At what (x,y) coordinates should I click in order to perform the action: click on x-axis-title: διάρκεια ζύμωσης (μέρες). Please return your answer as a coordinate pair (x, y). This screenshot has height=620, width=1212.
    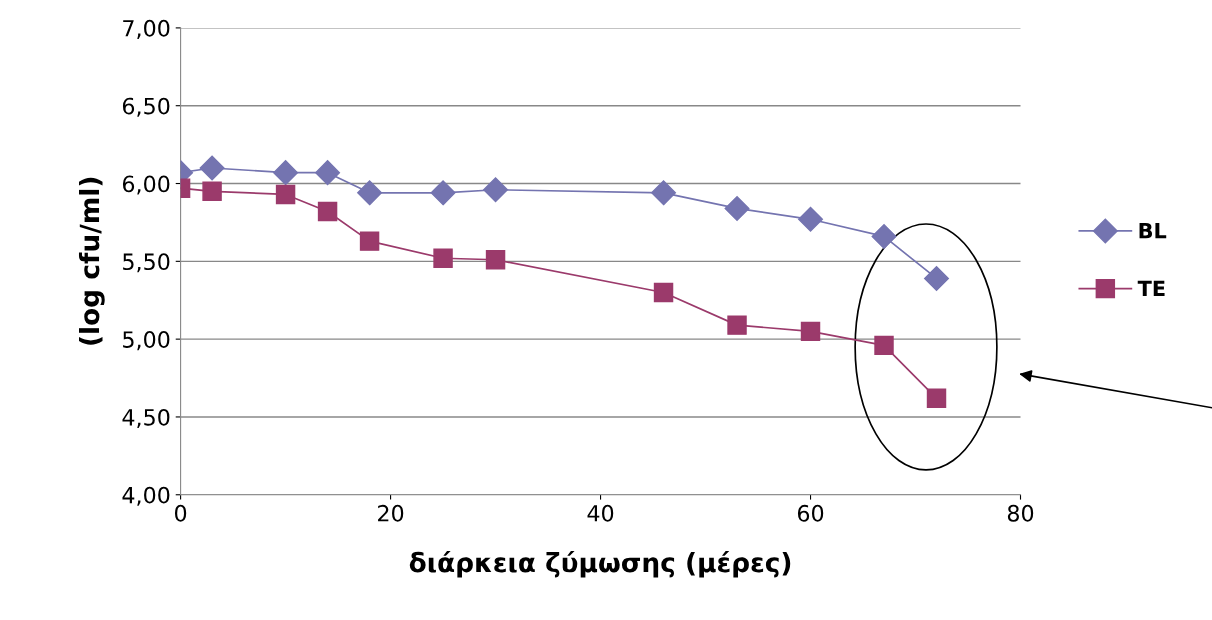
    Looking at the image, I should click on (600, 564).